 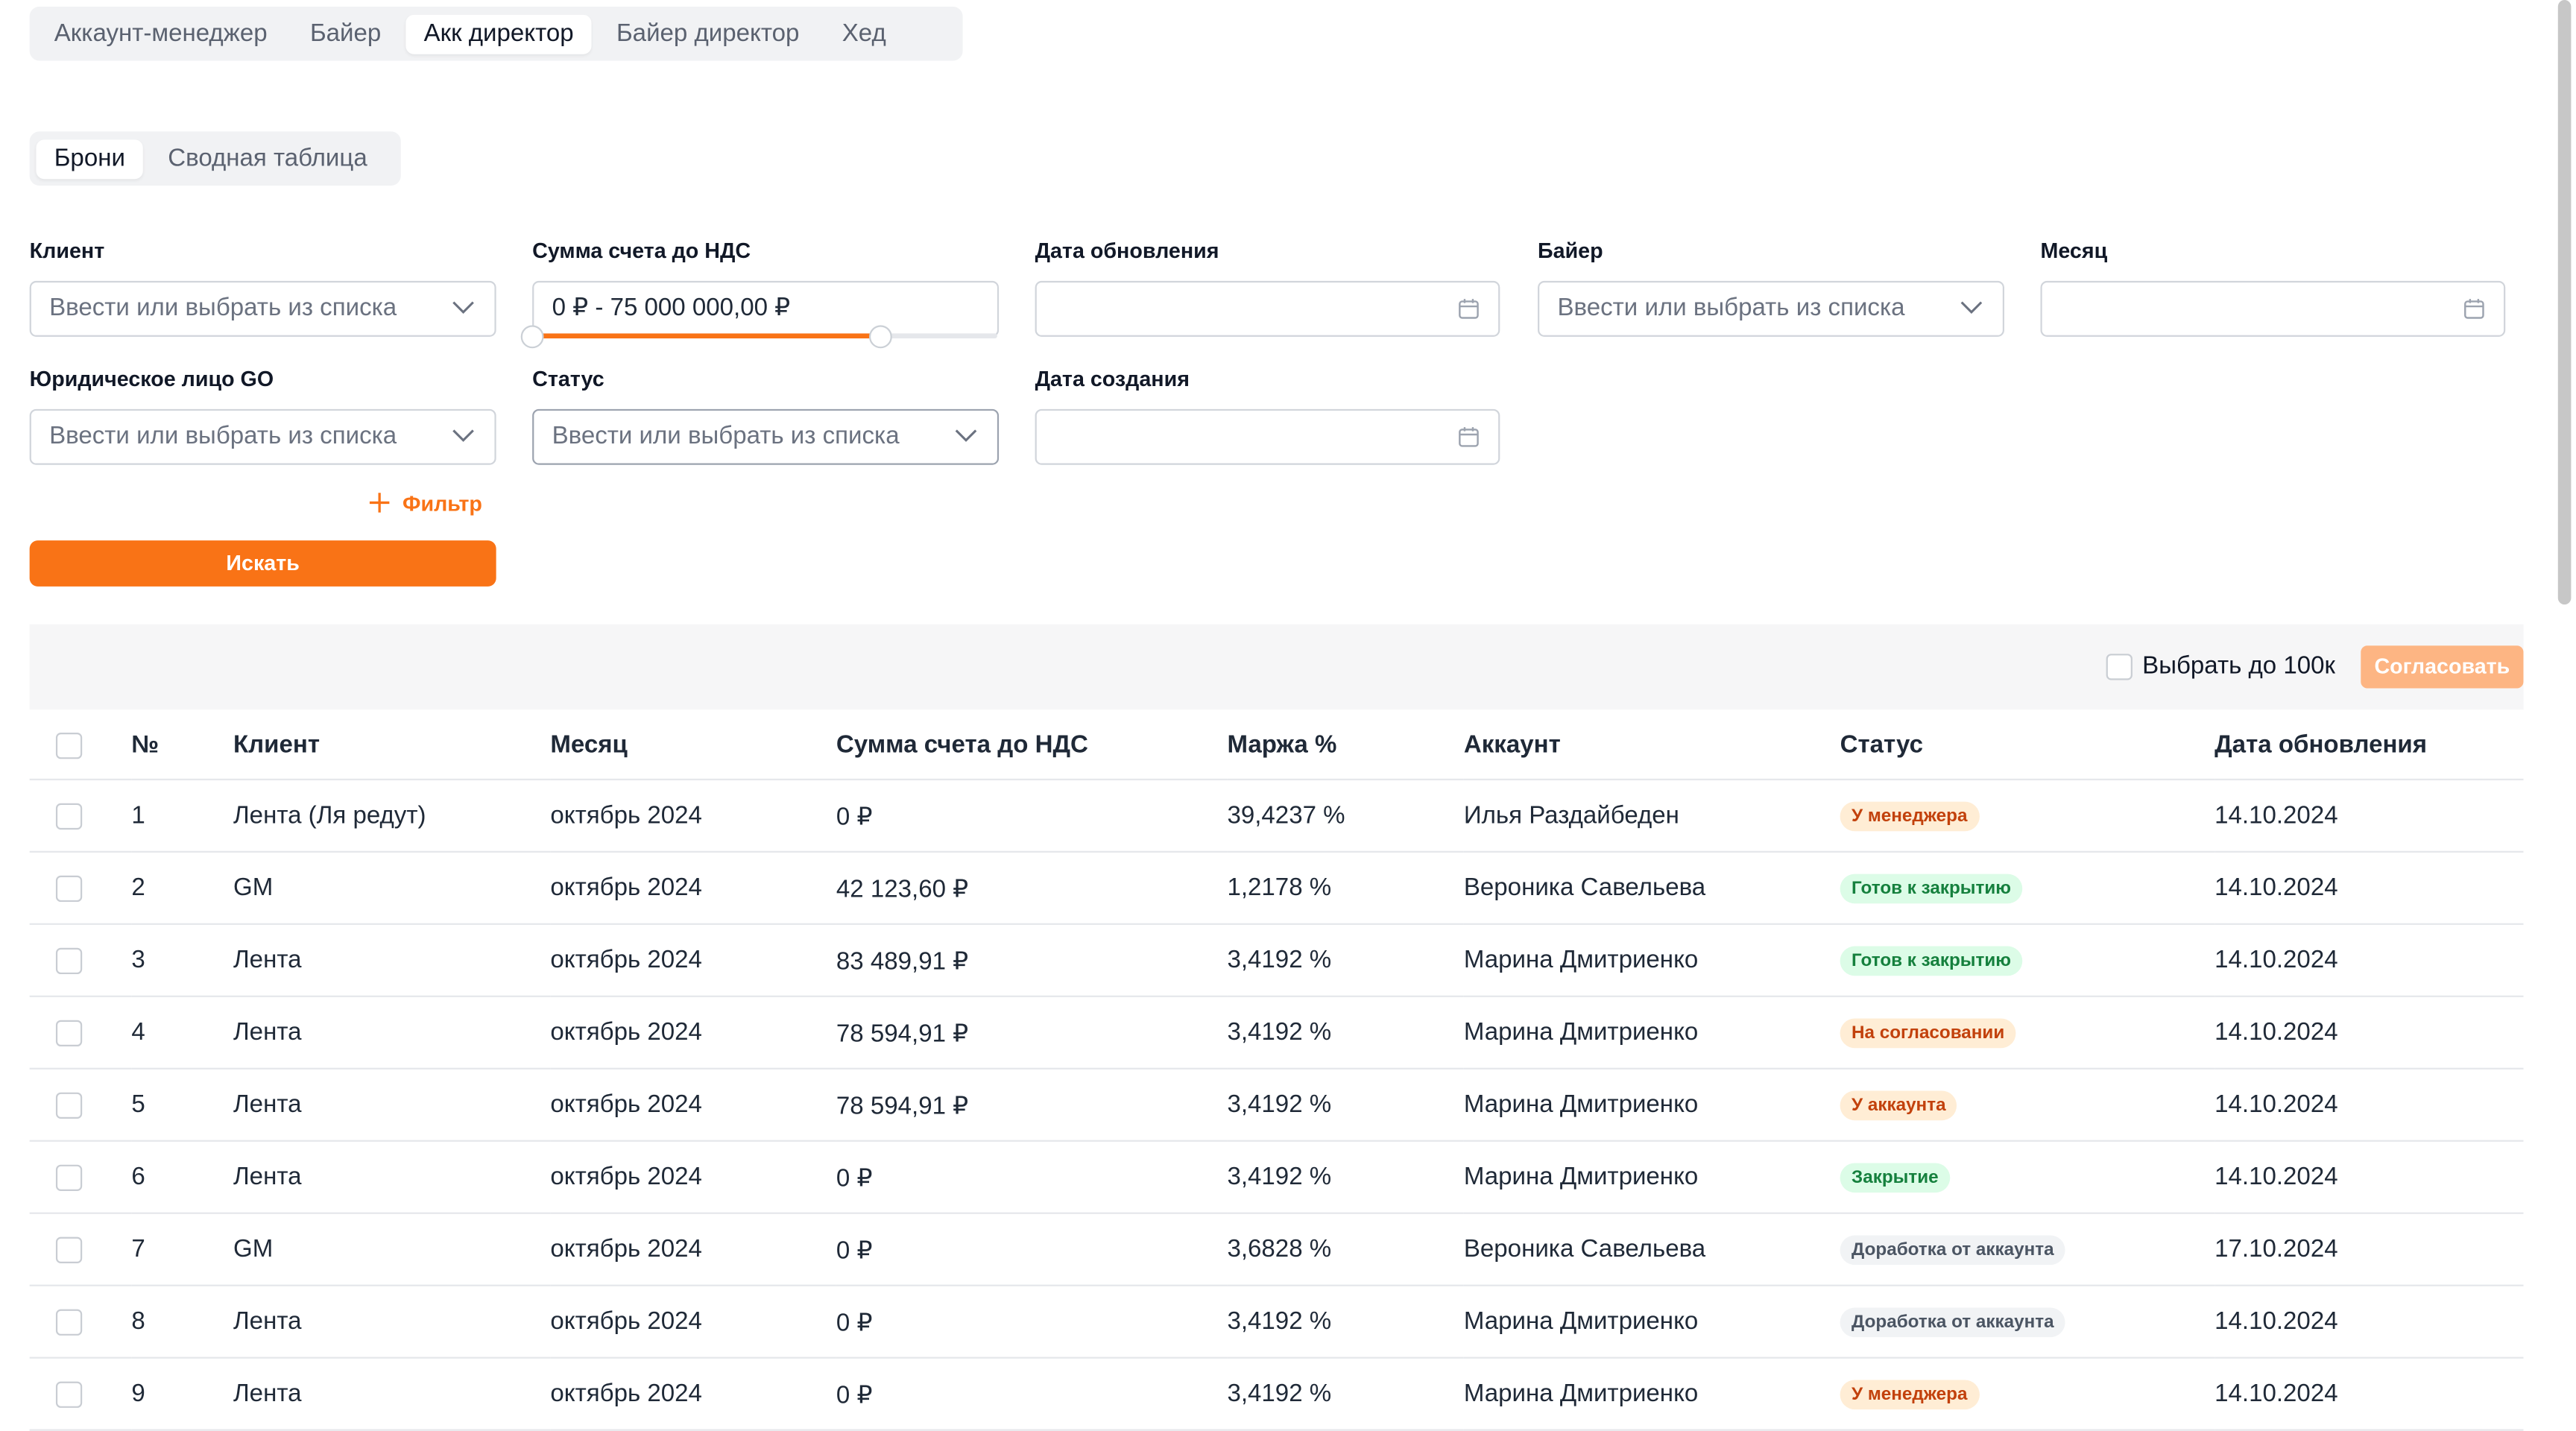 What do you see at coordinates (2564, 303) in the screenshot?
I see `page-scrollbar` at bounding box center [2564, 303].